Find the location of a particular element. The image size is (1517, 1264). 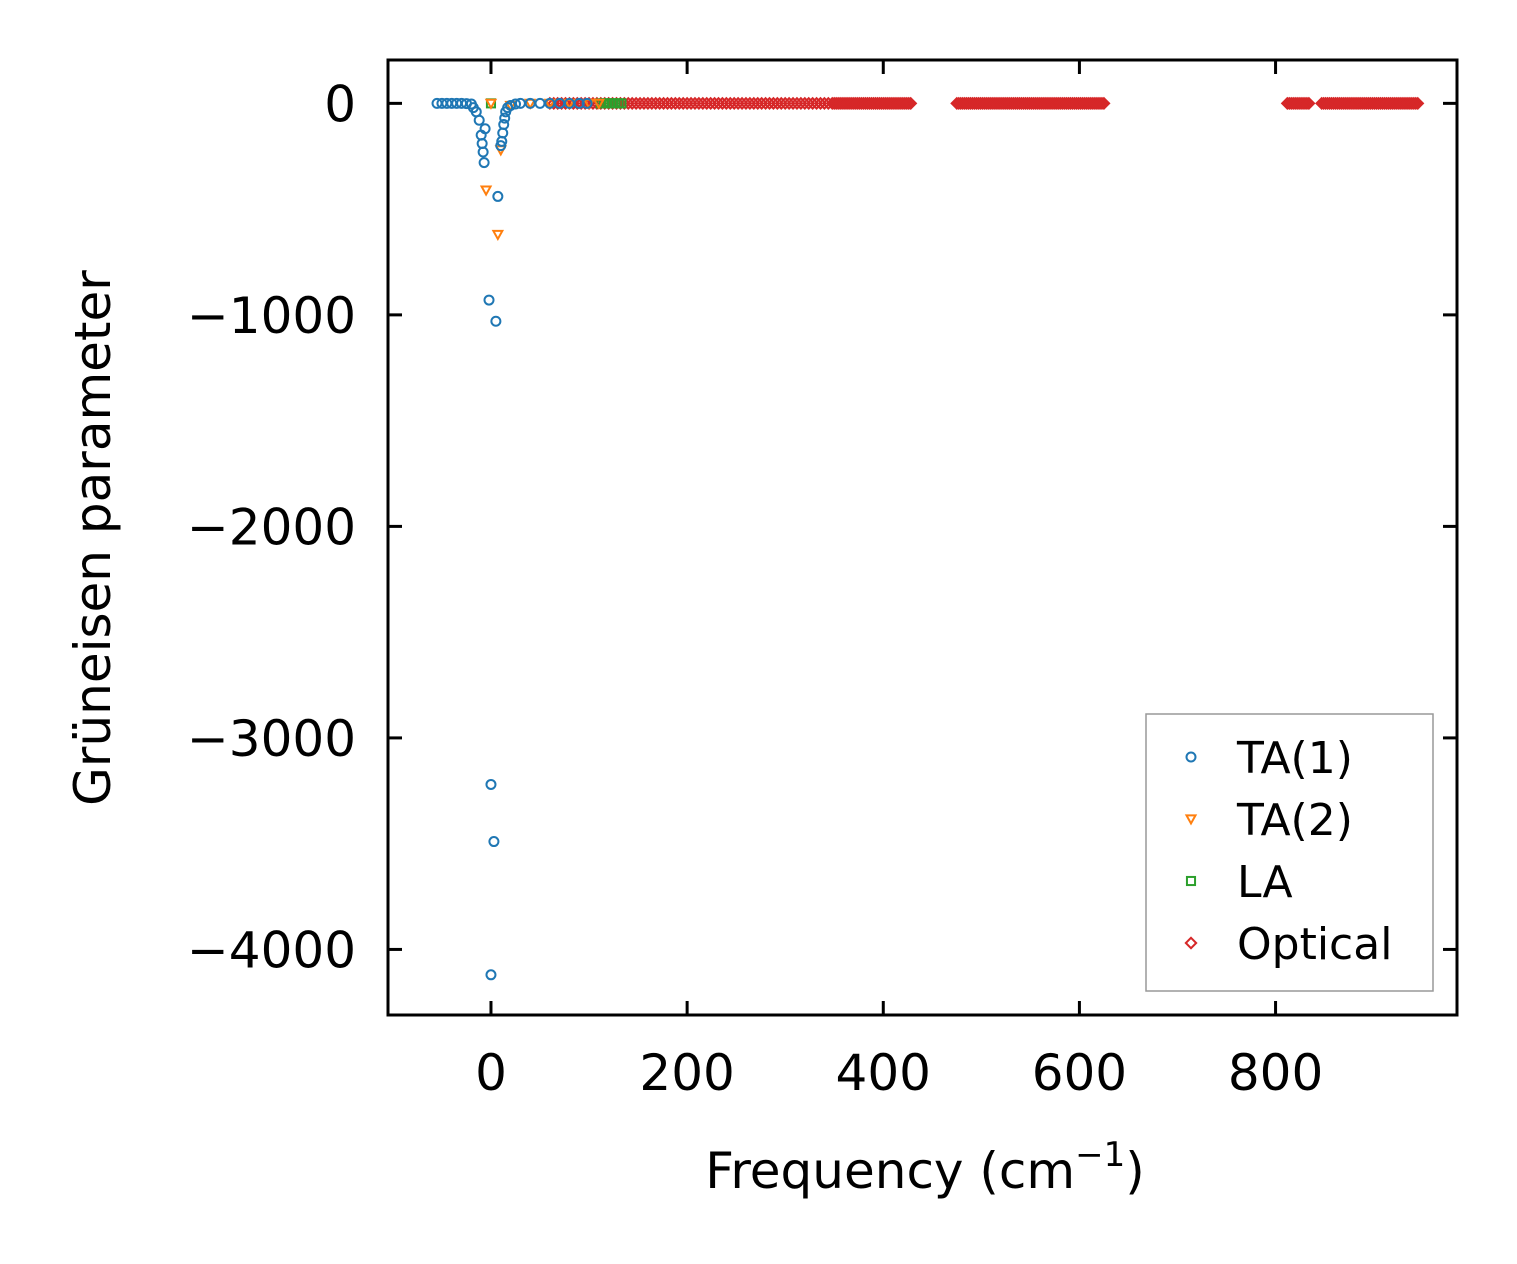

legend-entry: LA is located at coordinates (1239, 882).